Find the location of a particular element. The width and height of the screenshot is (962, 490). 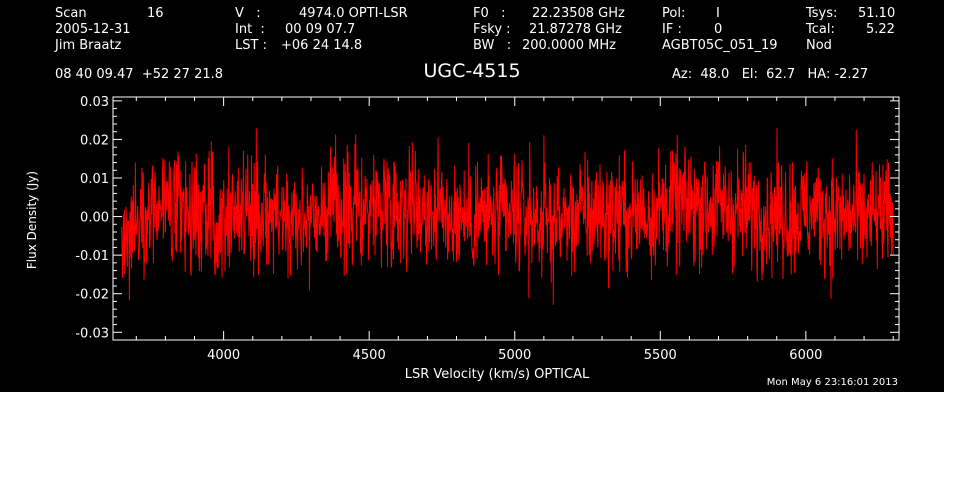

x-tick-label: 5500 is located at coordinates (660, 355).